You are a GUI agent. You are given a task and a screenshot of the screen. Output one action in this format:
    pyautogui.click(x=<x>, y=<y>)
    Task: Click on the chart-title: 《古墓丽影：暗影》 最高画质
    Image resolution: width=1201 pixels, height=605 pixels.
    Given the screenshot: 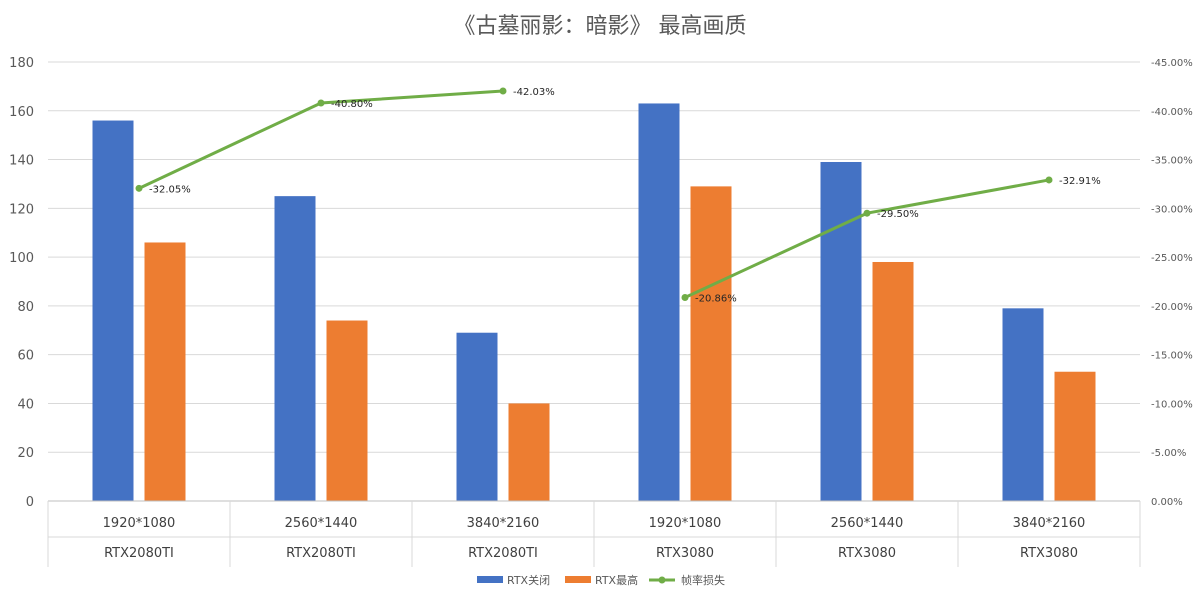 What is the action you would take?
    pyautogui.click(x=600, y=26)
    